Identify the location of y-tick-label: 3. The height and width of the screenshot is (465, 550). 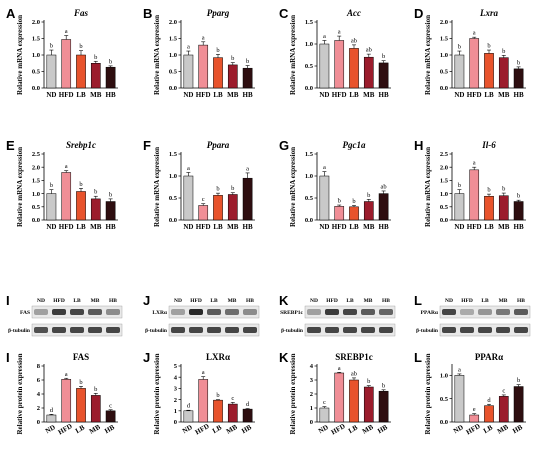
(312, 380).